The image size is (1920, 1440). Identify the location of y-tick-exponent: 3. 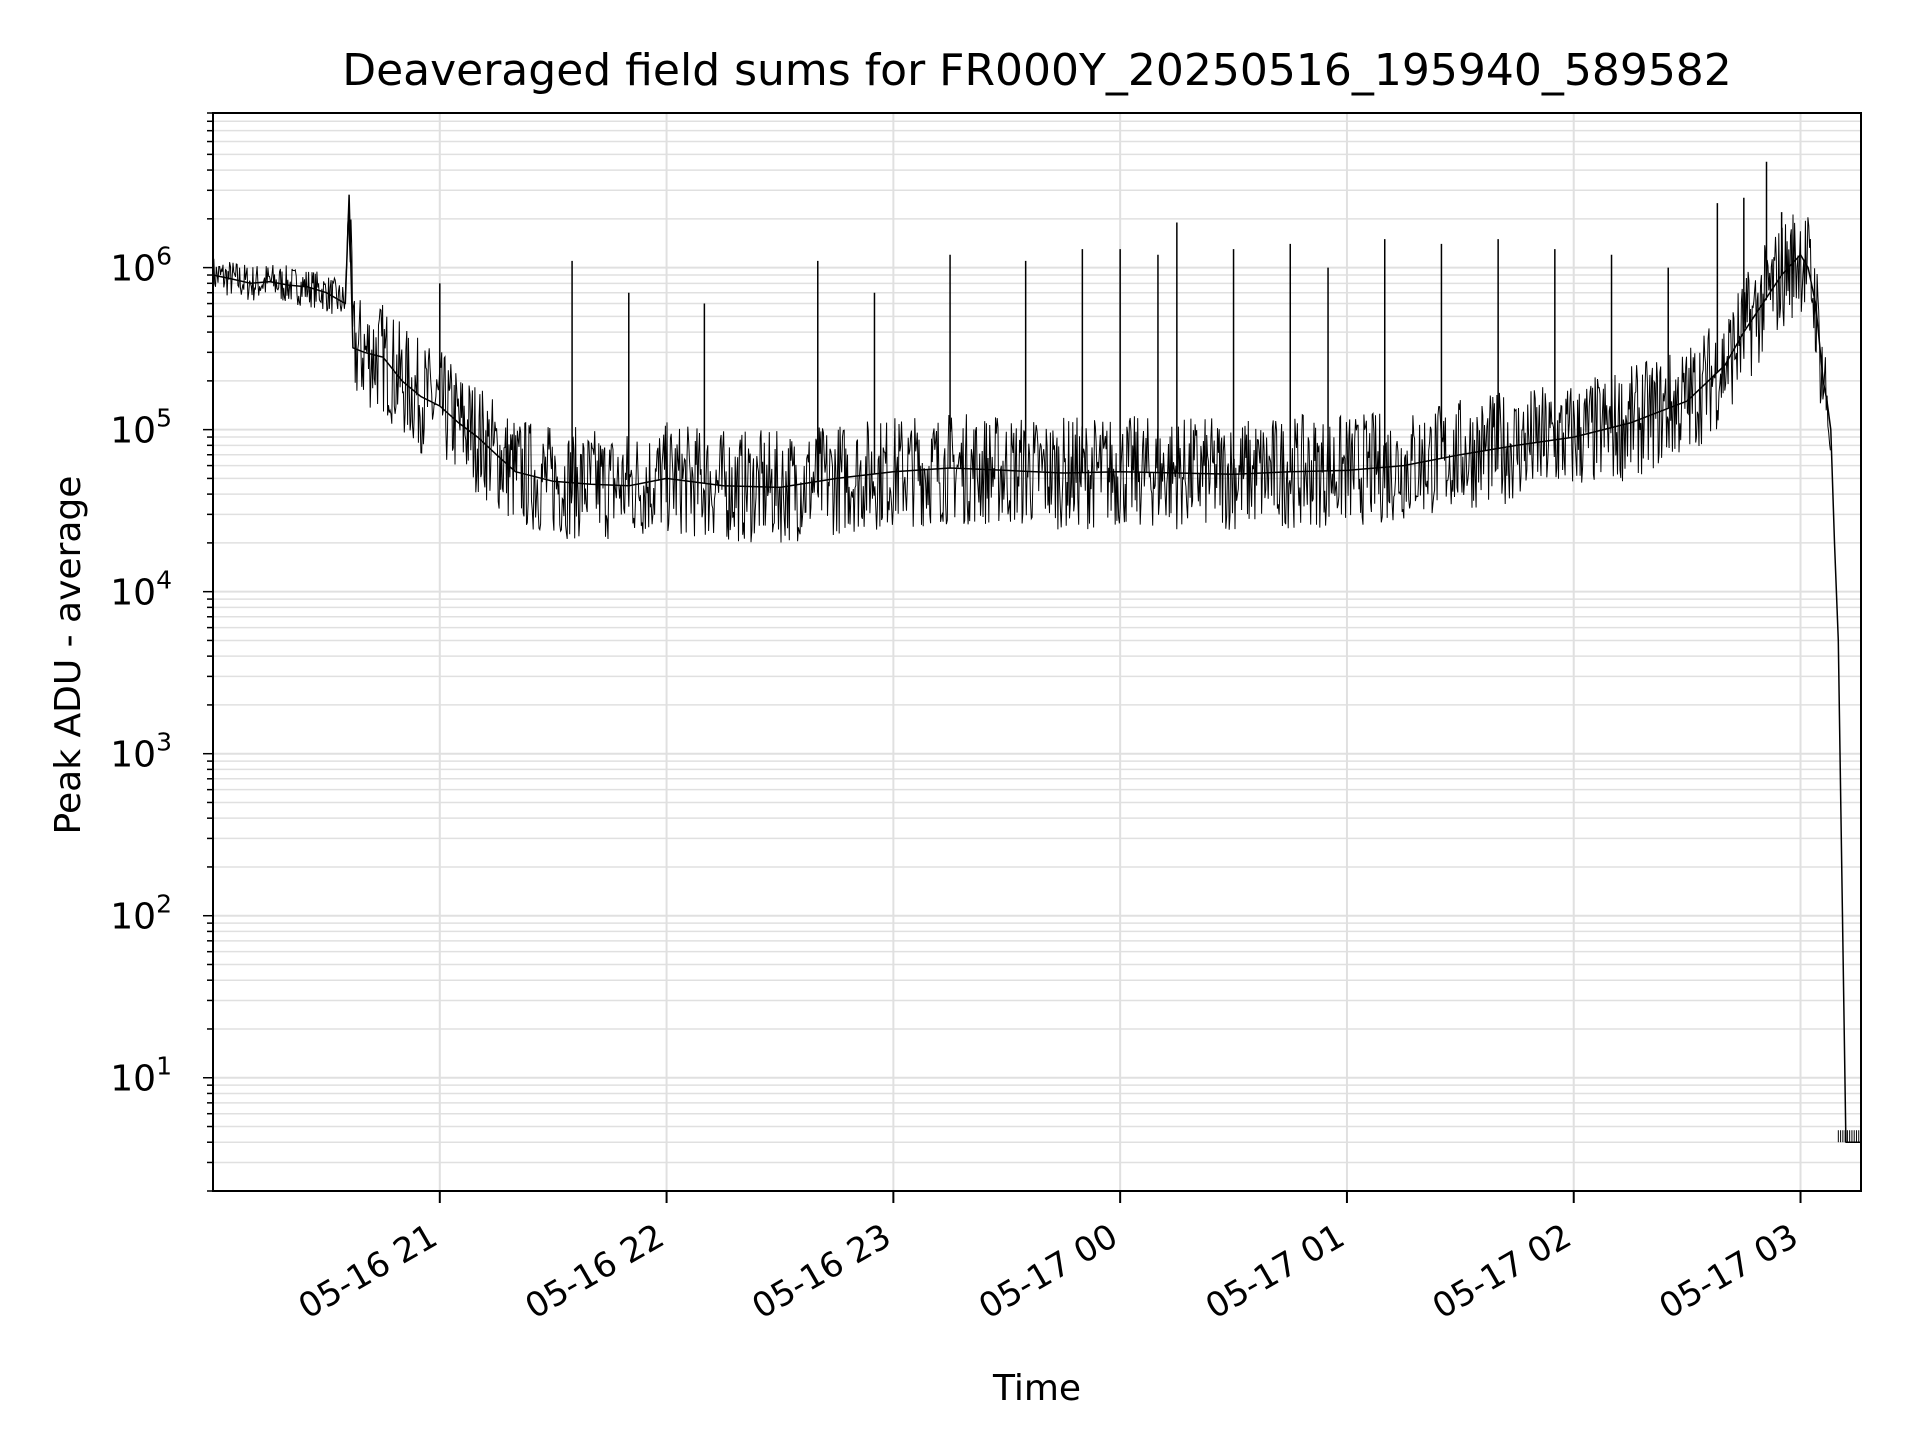
(164, 742).